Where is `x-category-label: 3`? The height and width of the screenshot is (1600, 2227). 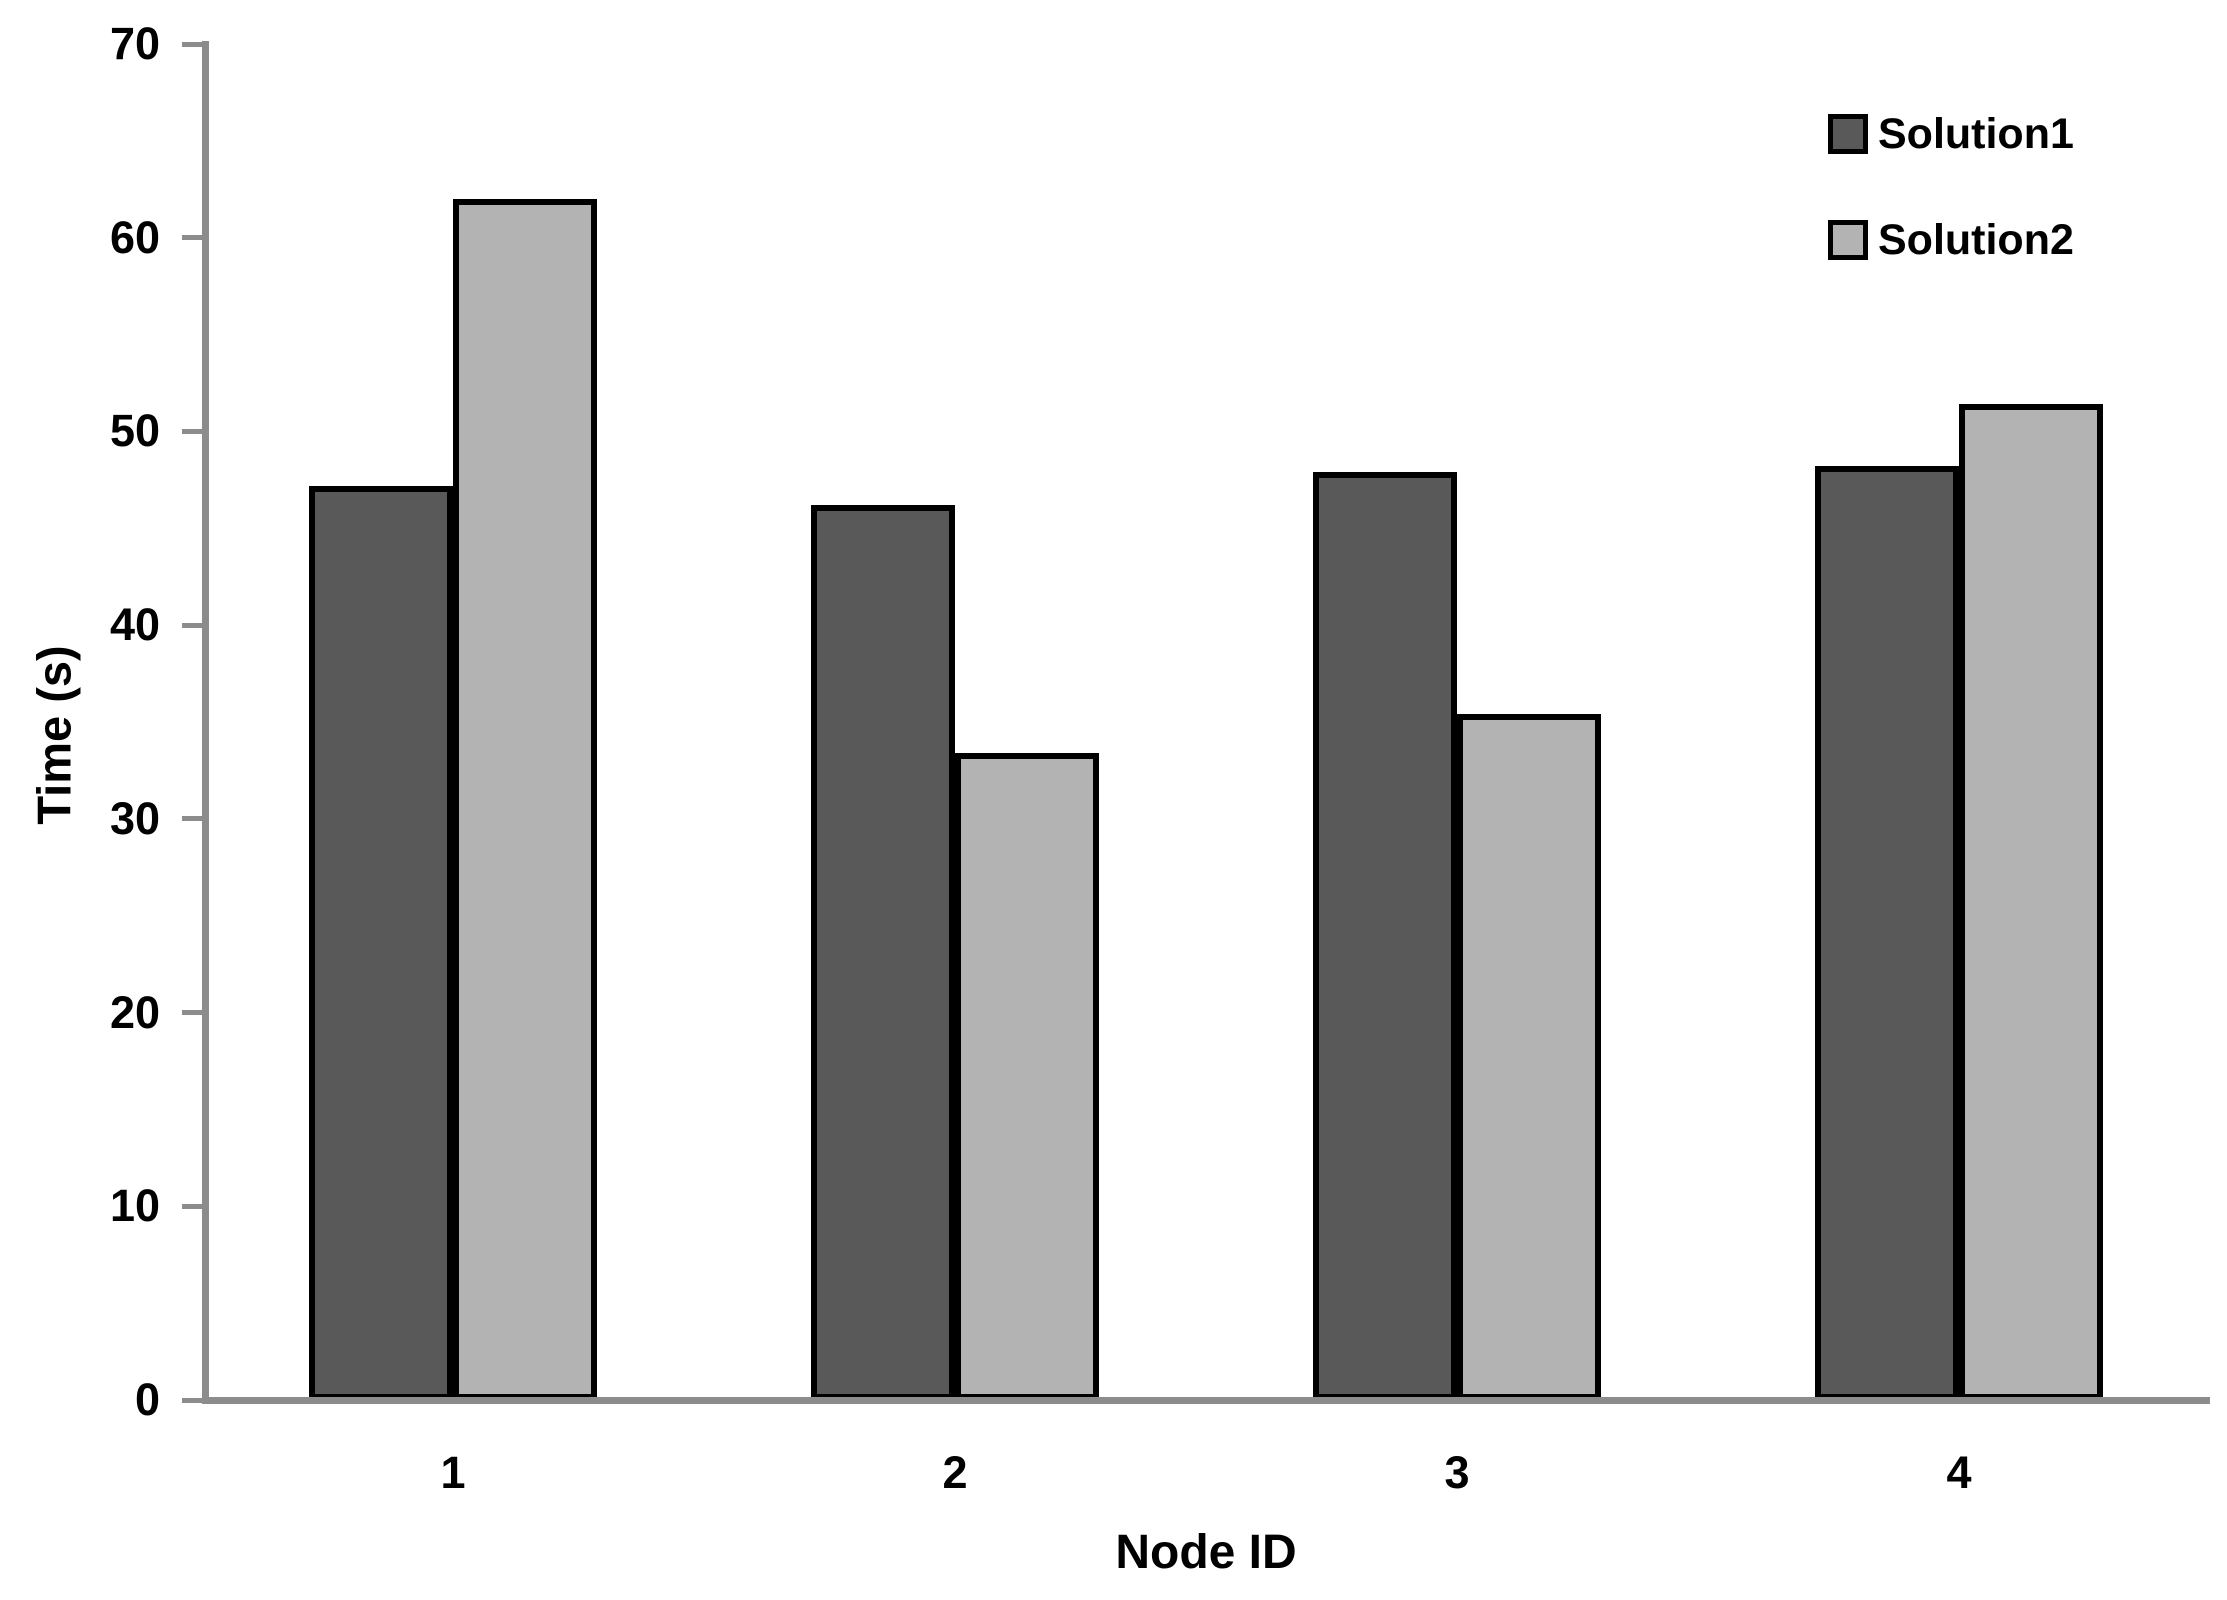 x-category-label: 3 is located at coordinates (1457, 1472).